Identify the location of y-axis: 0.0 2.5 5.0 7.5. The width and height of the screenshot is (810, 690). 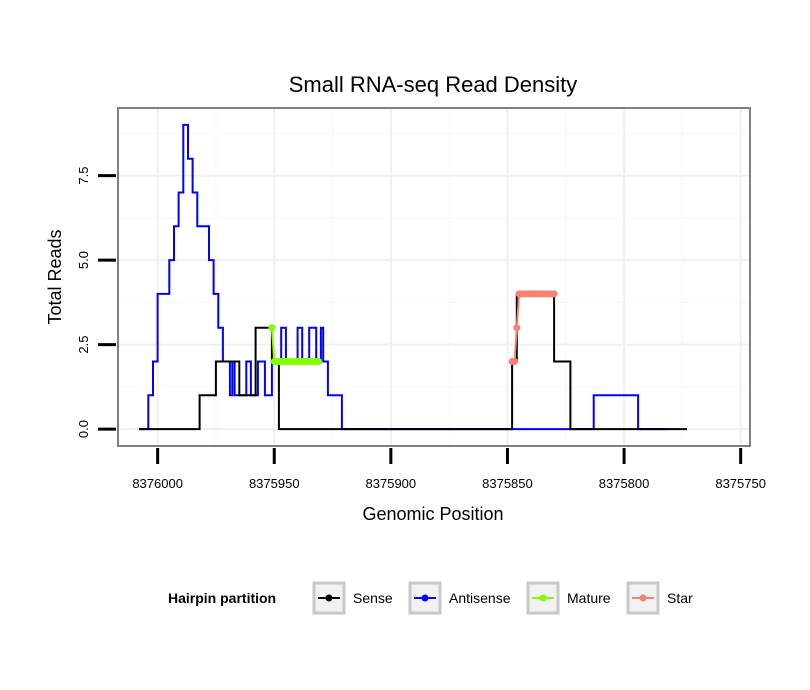
(96, 302).